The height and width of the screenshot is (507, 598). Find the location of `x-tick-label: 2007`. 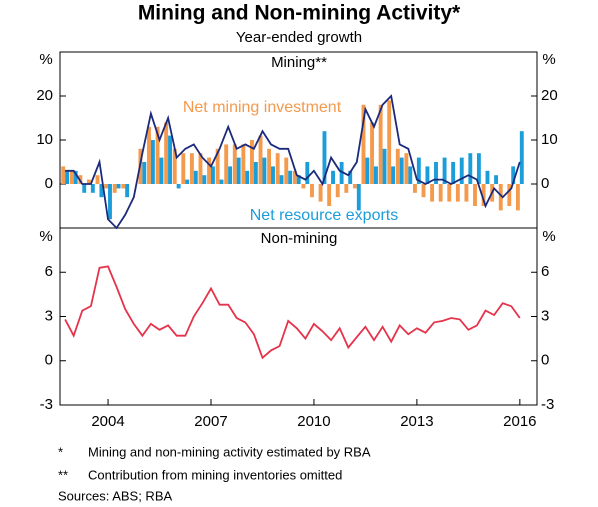

x-tick-label: 2007 is located at coordinates (210, 421).